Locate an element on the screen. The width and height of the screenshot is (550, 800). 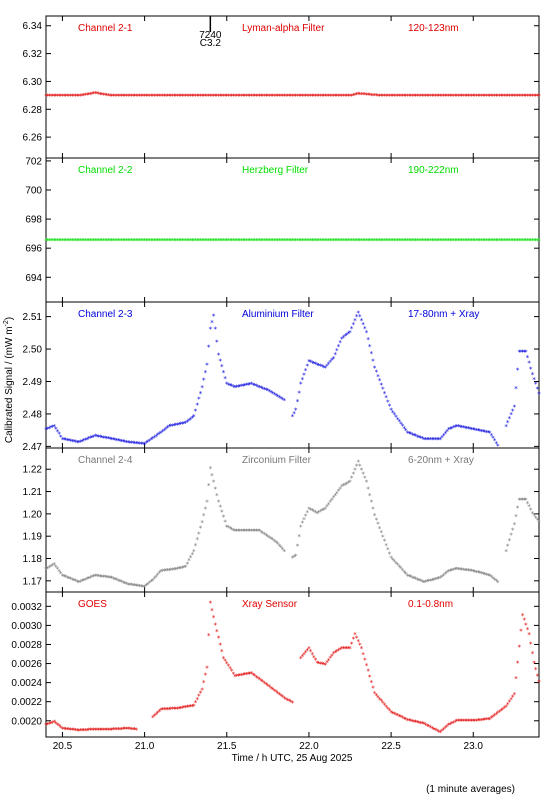
y-tick-label: 1.19 is located at coordinates (33, 537).